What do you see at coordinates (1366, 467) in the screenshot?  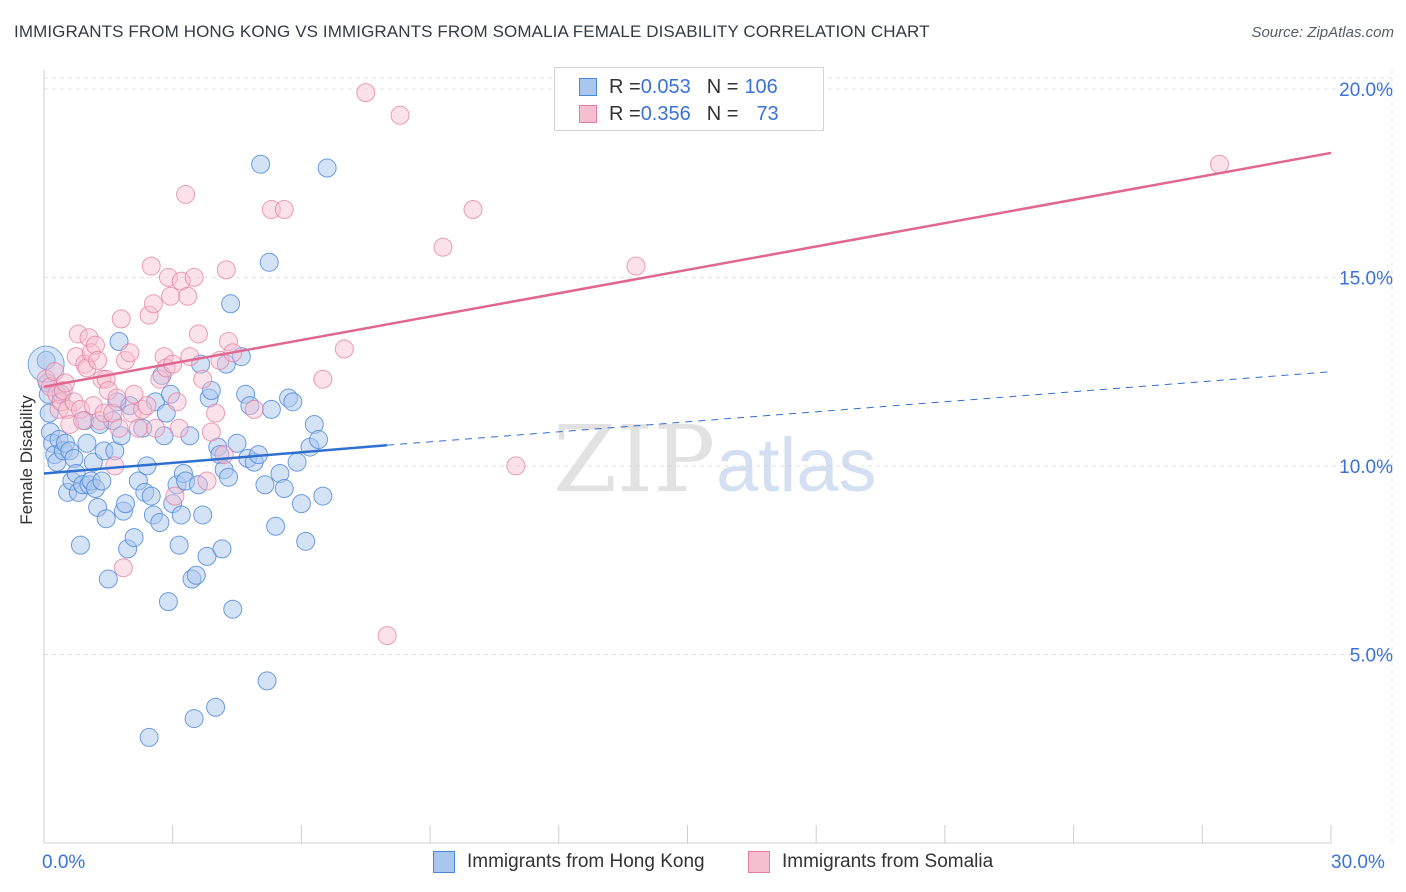 I see `y-tick-label: 10.0%` at bounding box center [1366, 467].